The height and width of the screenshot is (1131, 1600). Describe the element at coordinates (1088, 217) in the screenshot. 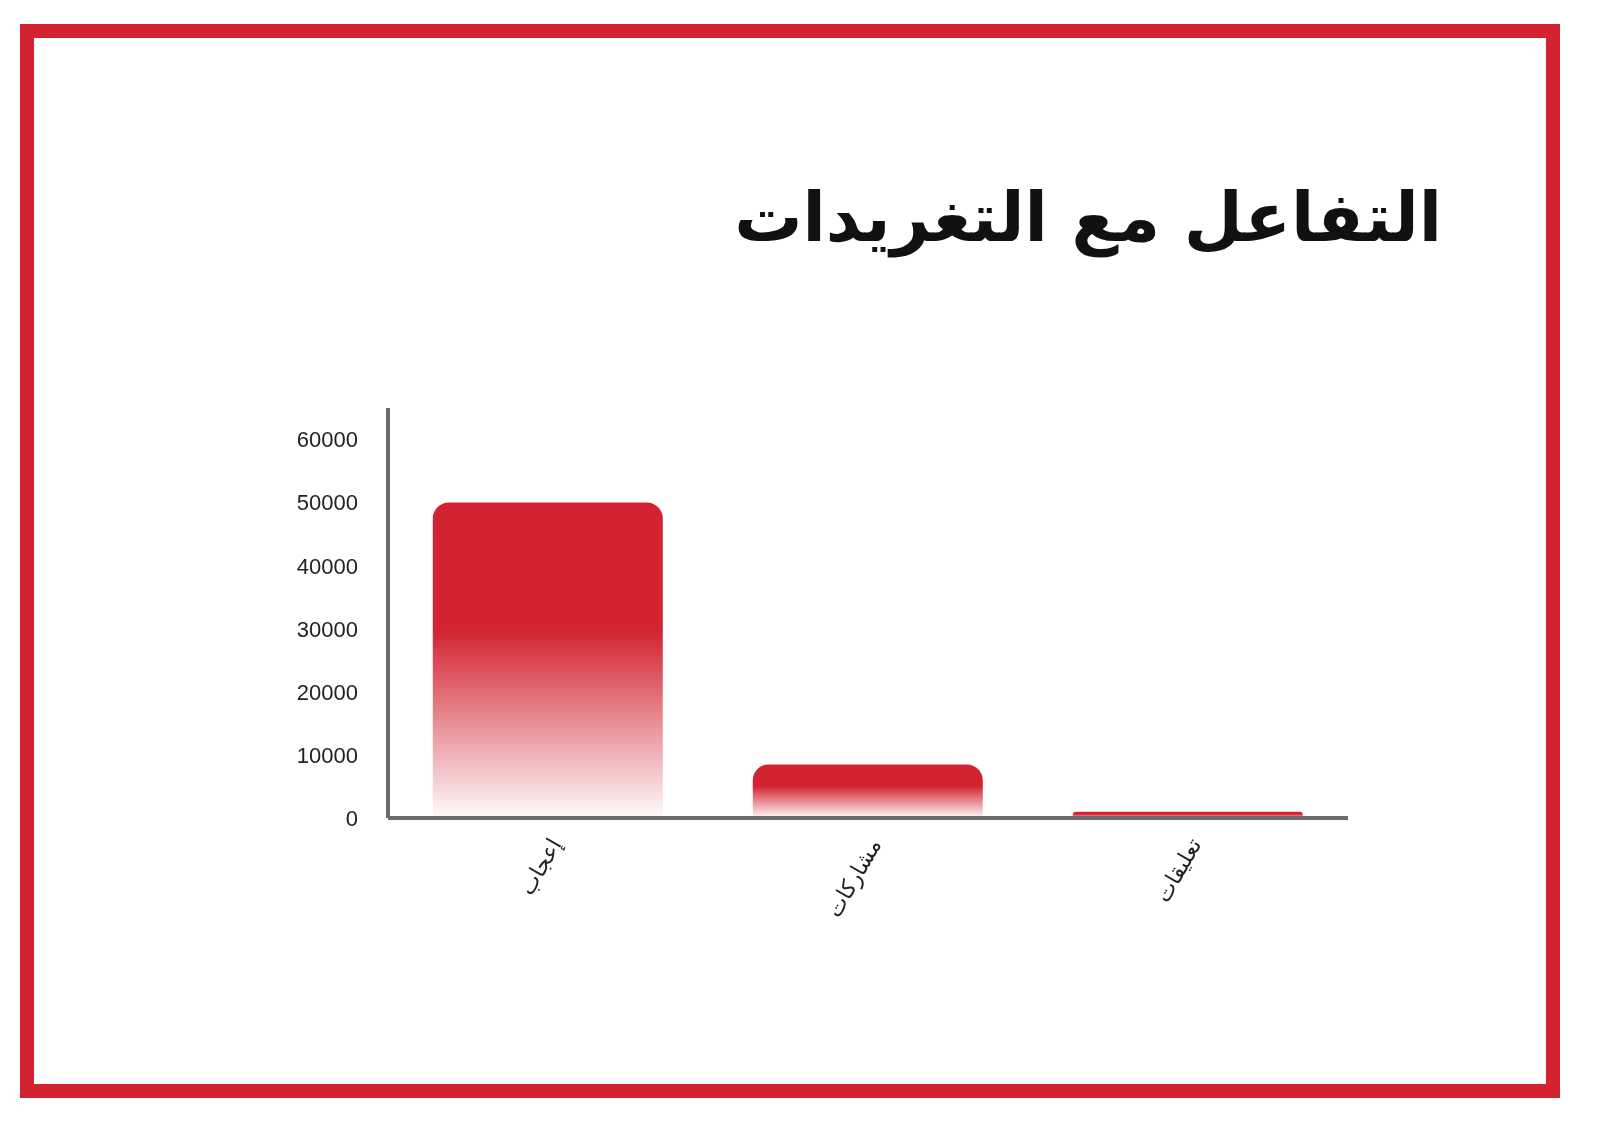

I see `chart-title: التفاعل مع التغريدات` at that location.